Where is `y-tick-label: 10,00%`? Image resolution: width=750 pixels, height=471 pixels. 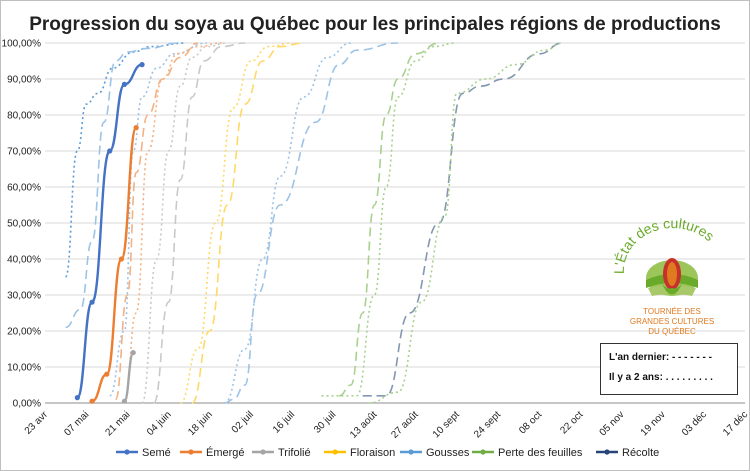 y-tick-label: 10,00% is located at coordinates (24, 368).